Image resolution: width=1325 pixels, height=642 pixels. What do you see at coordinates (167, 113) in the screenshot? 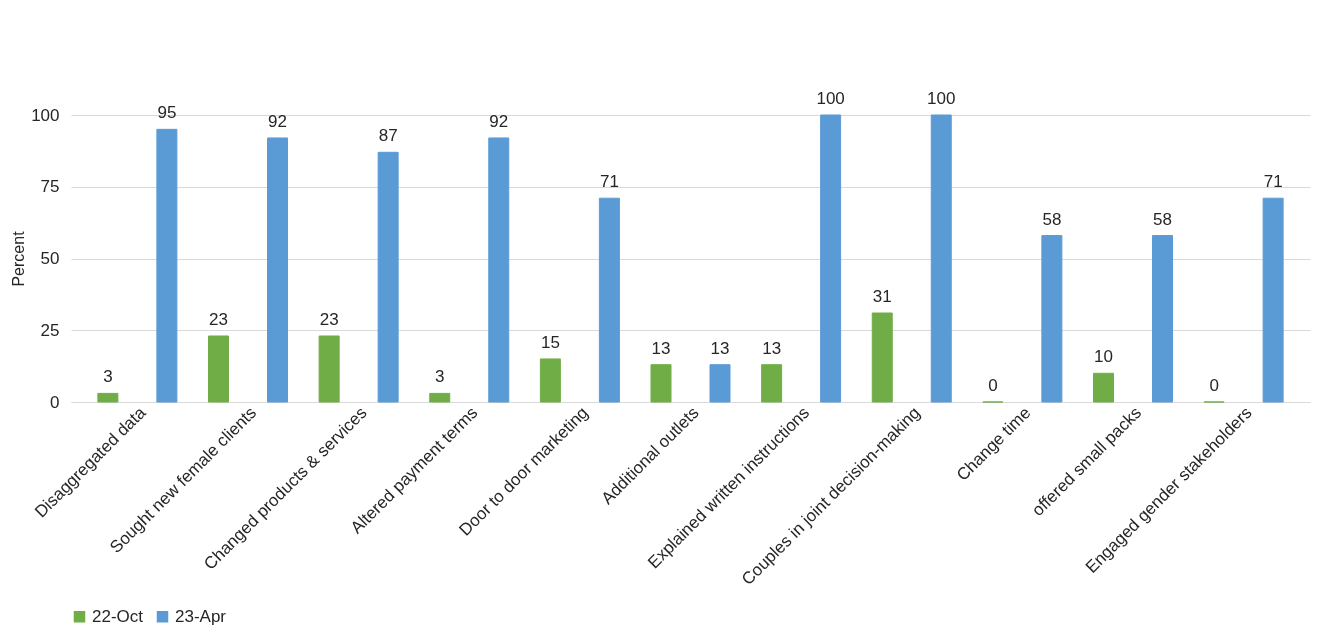
I see `data-label: 95` at bounding box center [167, 113].